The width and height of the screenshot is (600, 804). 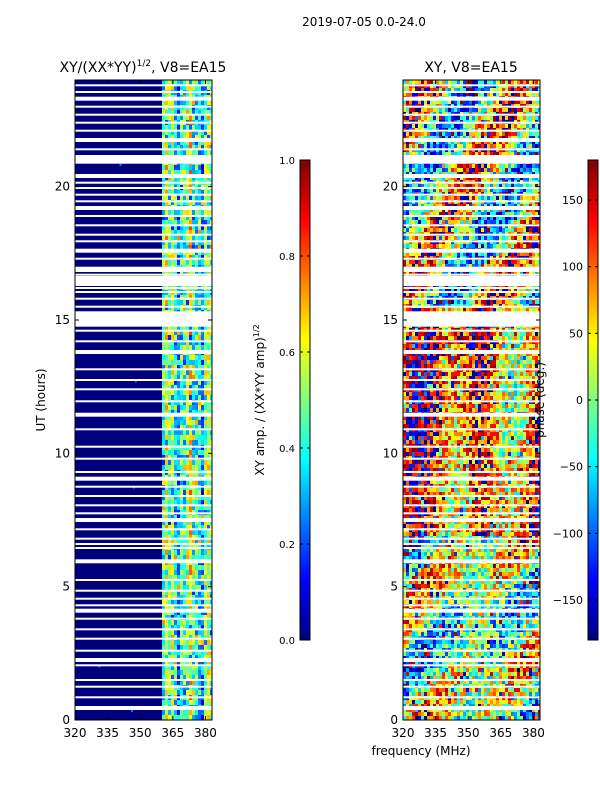 What do you see at coordinates (143, 159) in the screenshot?
I see `flagged-time-gap` at bounding box center [143, 159].